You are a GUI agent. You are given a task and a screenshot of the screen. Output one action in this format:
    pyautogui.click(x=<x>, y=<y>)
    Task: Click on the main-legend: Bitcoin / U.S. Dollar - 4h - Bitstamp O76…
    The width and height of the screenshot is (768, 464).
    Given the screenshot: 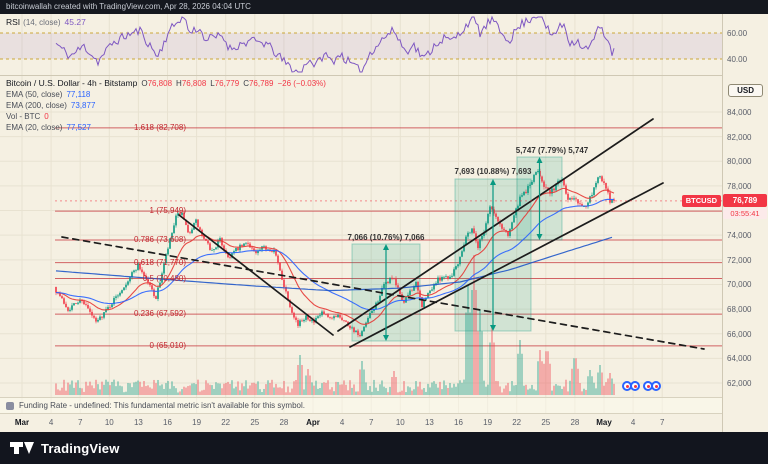 What is the action you would take?
    pyautogui.click(x=166, y=105)
    